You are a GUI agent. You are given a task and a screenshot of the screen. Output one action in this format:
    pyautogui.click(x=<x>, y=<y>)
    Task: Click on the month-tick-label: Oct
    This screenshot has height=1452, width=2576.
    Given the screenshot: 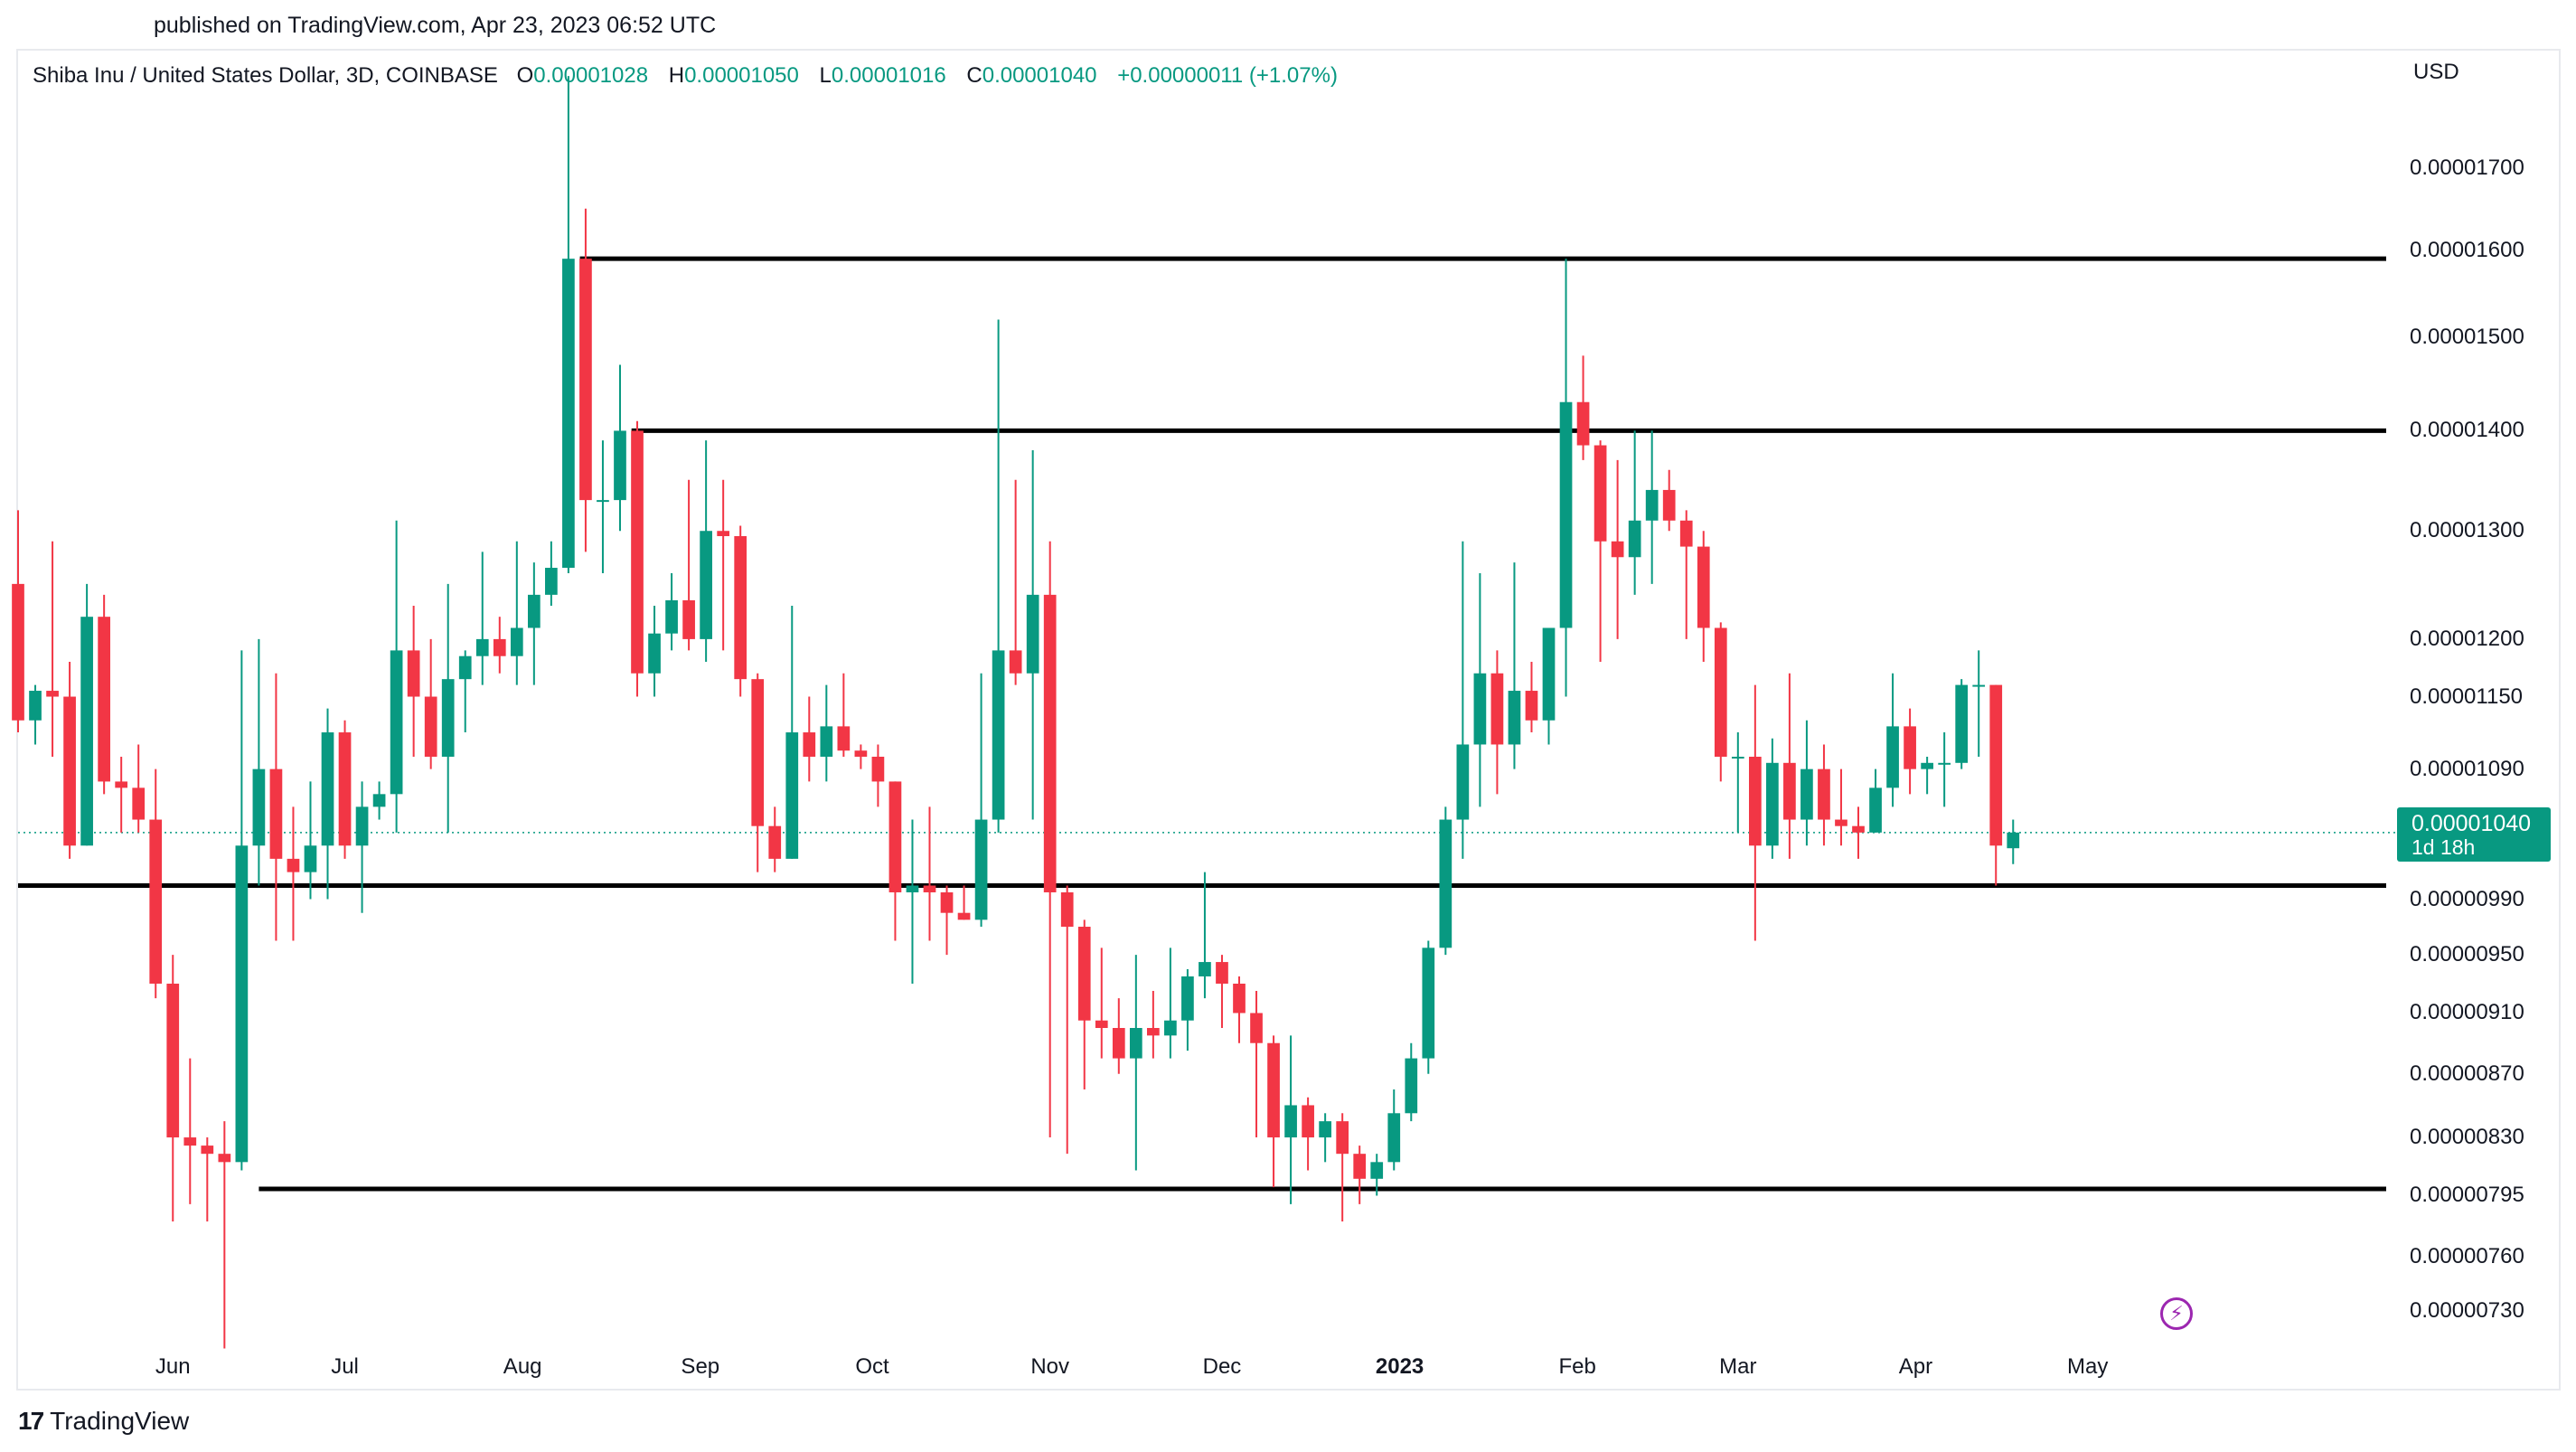 What is the action you would take?
    pyautogui.click(x=872, y=1366)
    